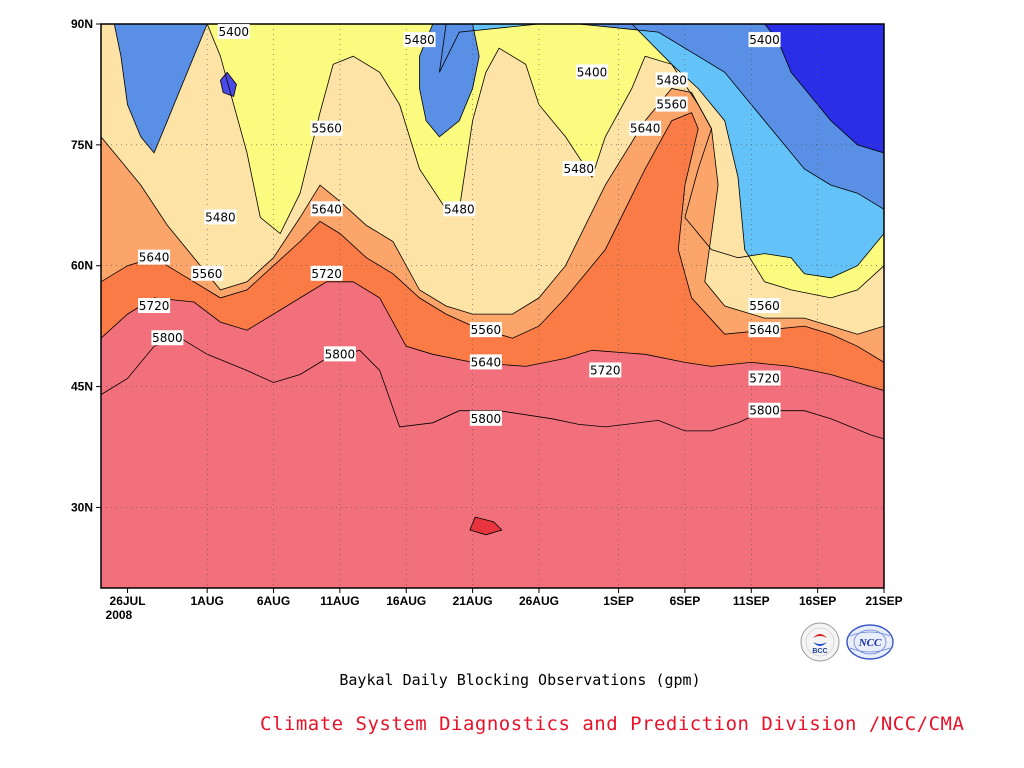 Image resolution: width=1024 pixels, height=768 pixels. Describe the element at coordinates (82, 145) in the screenshot. I see `y-tick-label: 75N` at that location.